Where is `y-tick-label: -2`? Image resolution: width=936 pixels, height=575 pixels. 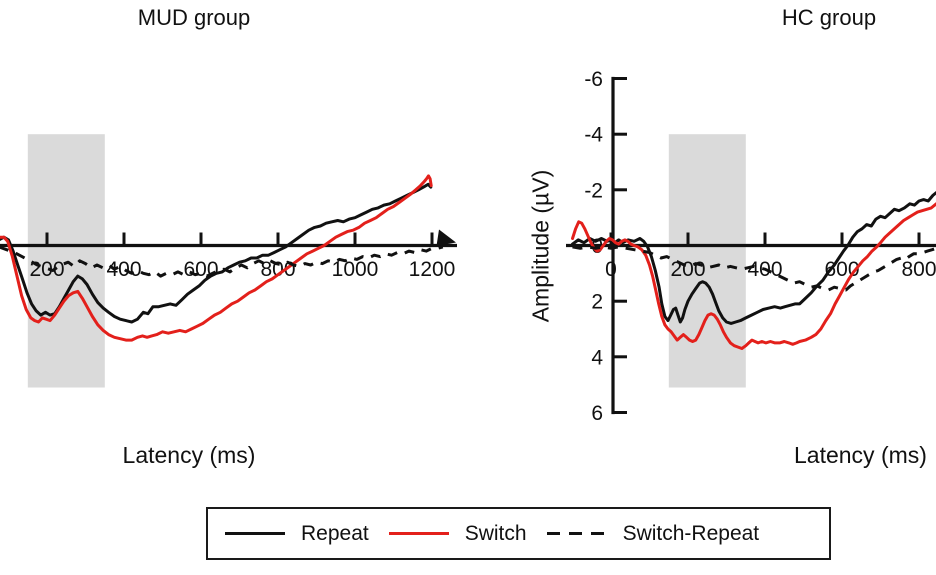
y-tick-label: -2 is located at coordinates (593, 190).